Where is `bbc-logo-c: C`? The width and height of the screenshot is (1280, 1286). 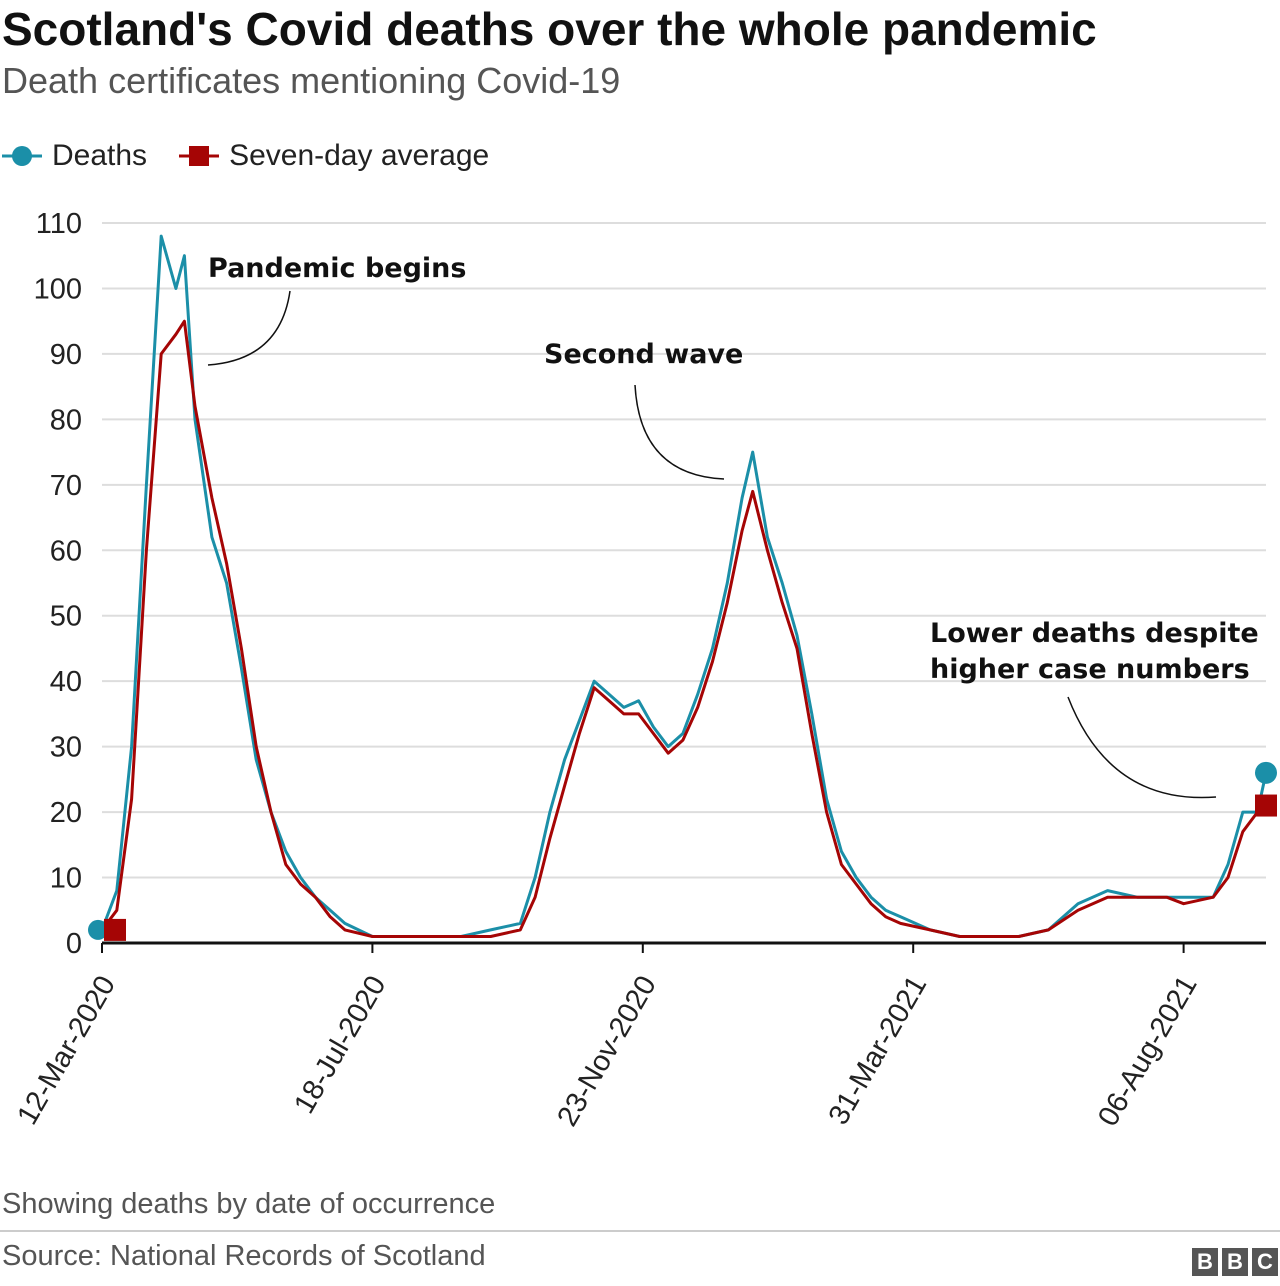 bbc-logo-c: C is located at coordinates (1265, 1262).